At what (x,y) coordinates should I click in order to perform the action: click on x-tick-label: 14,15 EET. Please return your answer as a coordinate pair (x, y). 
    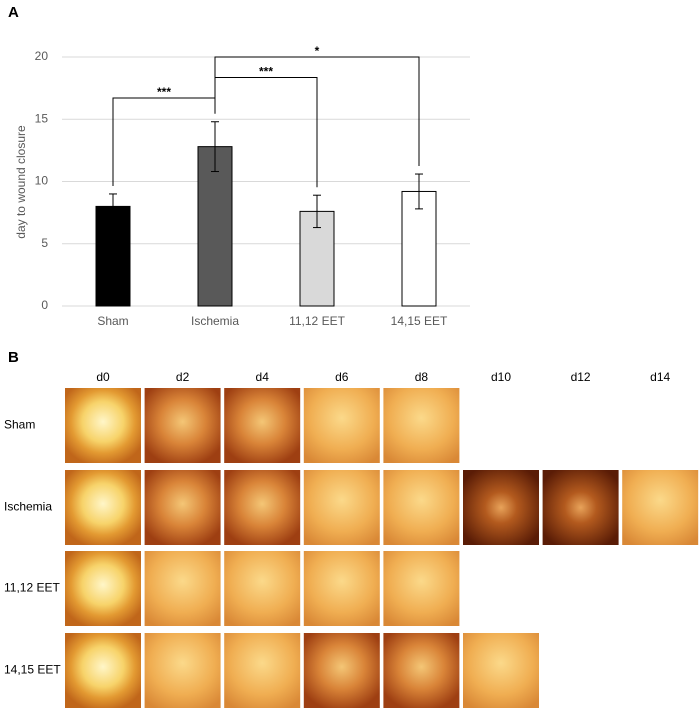
    Looking at the image, I should click on (419, 321).